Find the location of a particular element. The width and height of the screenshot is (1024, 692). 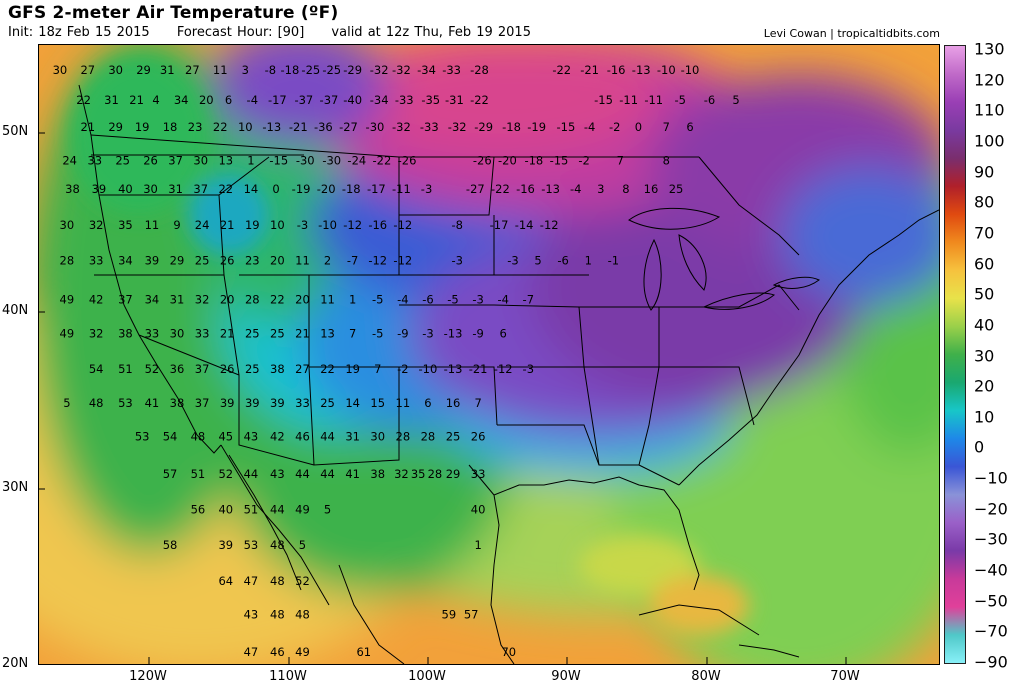

temperature-value: 29 is located at coordinates (453, 474).